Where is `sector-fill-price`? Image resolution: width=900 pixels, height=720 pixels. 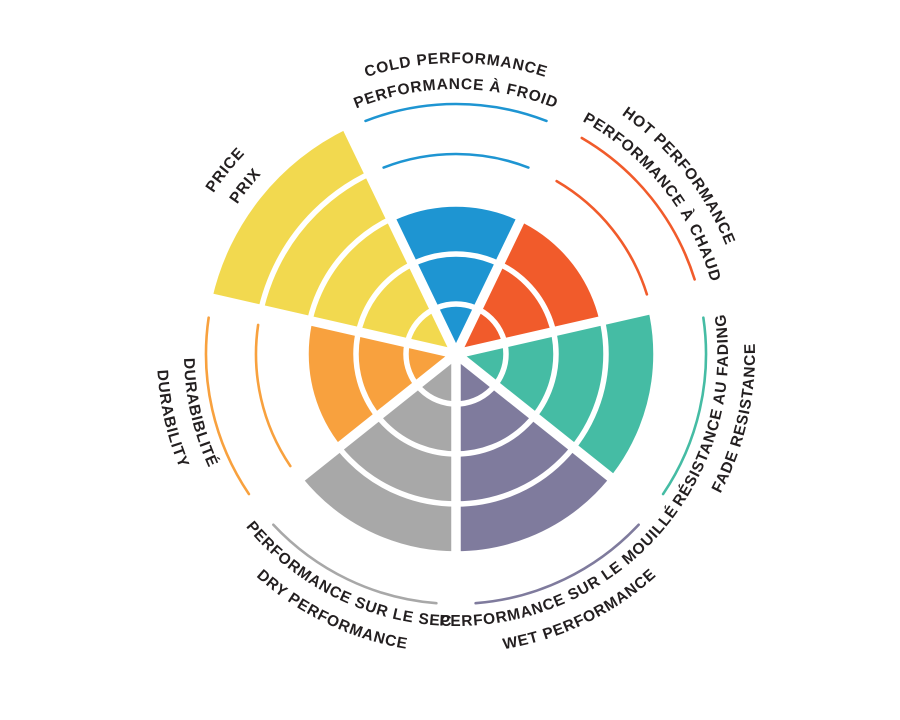
sector-fill-price is located at coordinates (334, 241).